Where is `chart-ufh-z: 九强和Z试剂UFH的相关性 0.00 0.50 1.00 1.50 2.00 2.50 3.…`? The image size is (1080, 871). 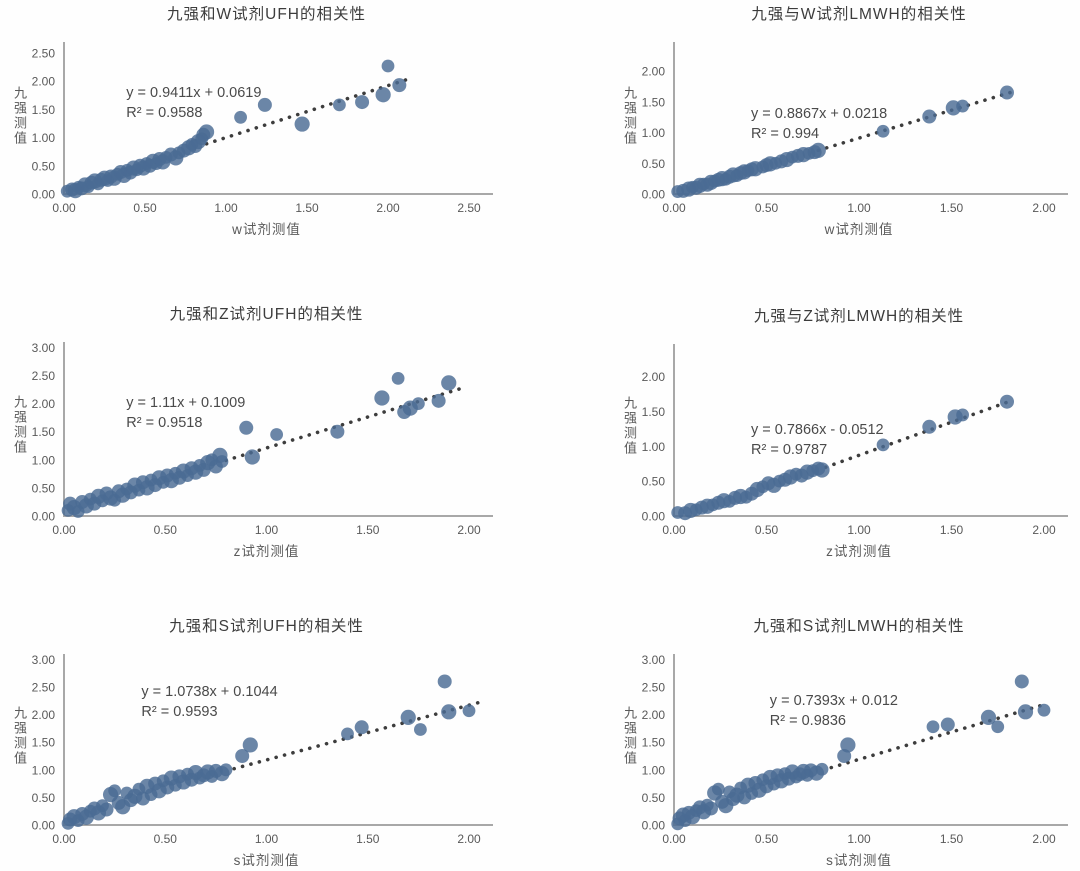 chart-ufh-z: 九强和Z试剂UFH的相关性 0.00 0.50 1.00 1.50 2.00 2.50 3.… is located at coordinates (252, 432).